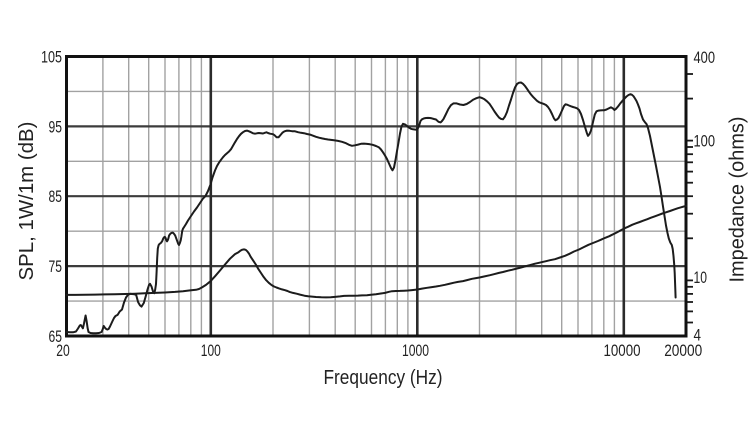 This screenshot has height=427, width=750. Describe the element at coordinates (56, 126) in the screenshot. I see `svg-text: 95` at that location.